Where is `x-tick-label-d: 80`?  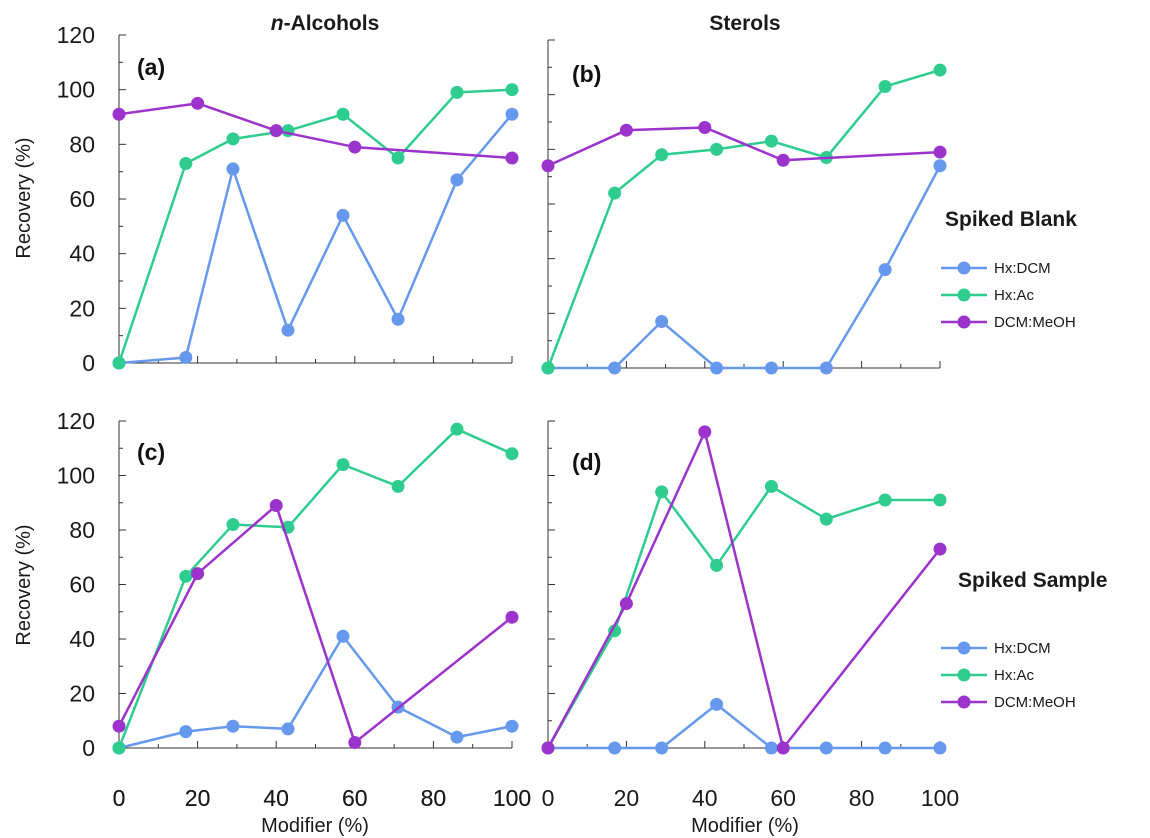 x-tick-label-d: 80 is located at coordinates (862, 798).